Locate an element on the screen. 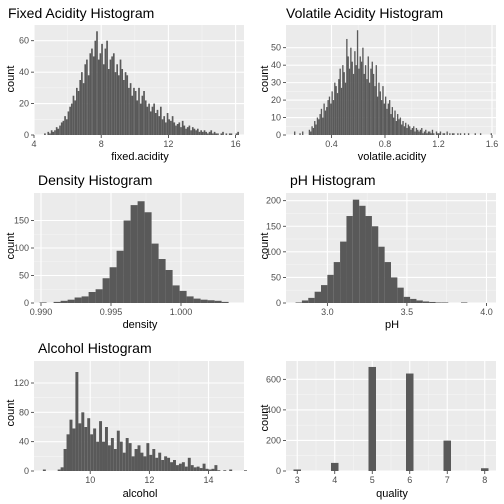 Image resolution: width=504 pixels, height=504 pixels. x-tick-label: 16 is located at coordinates (236, 144).